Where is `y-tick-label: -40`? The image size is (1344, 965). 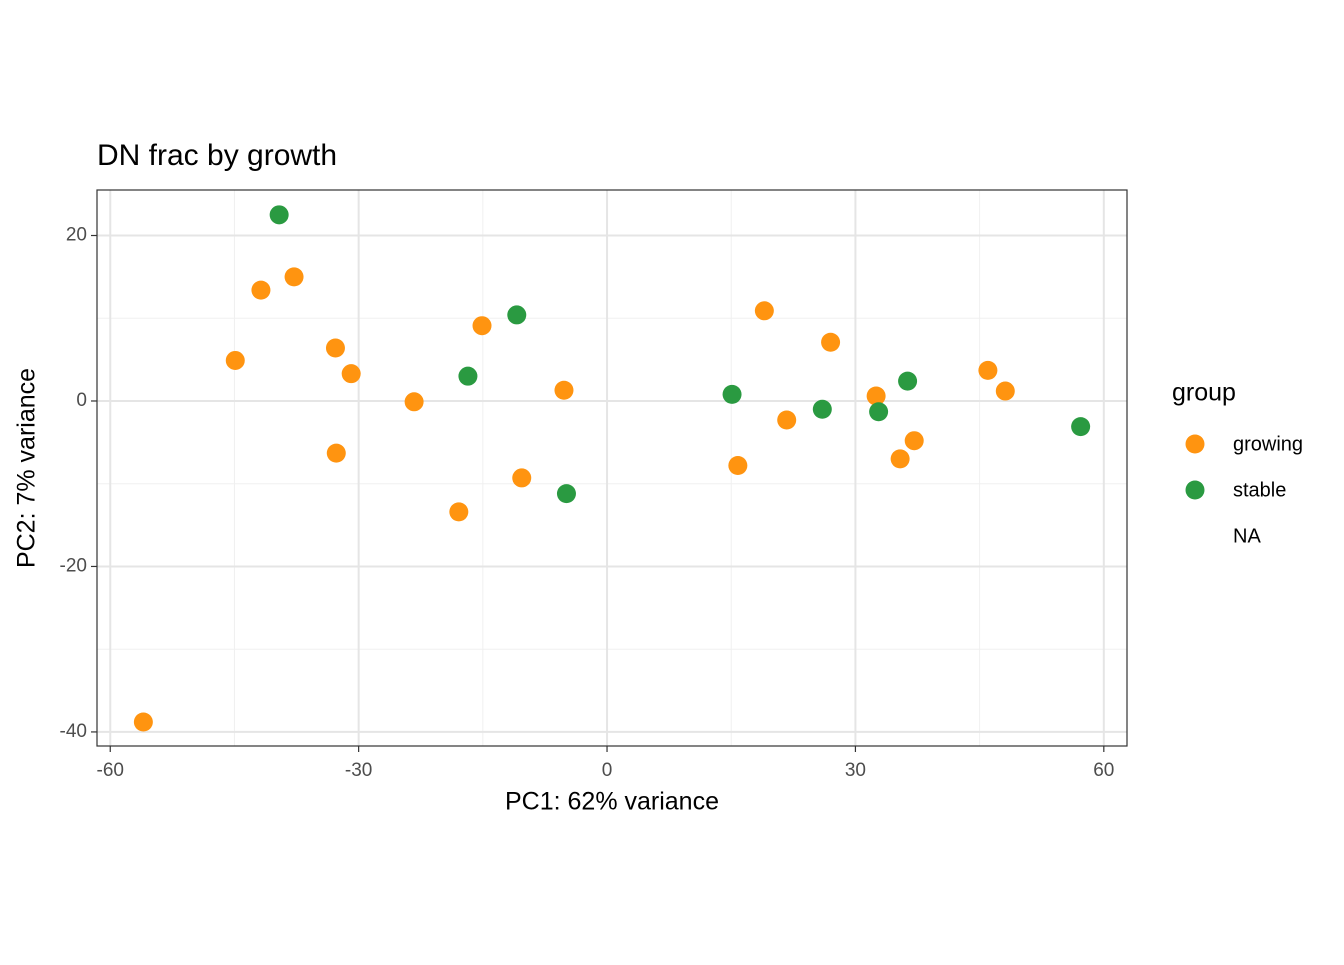
y-tick-label: -40 is located at coordinates (73, 731).